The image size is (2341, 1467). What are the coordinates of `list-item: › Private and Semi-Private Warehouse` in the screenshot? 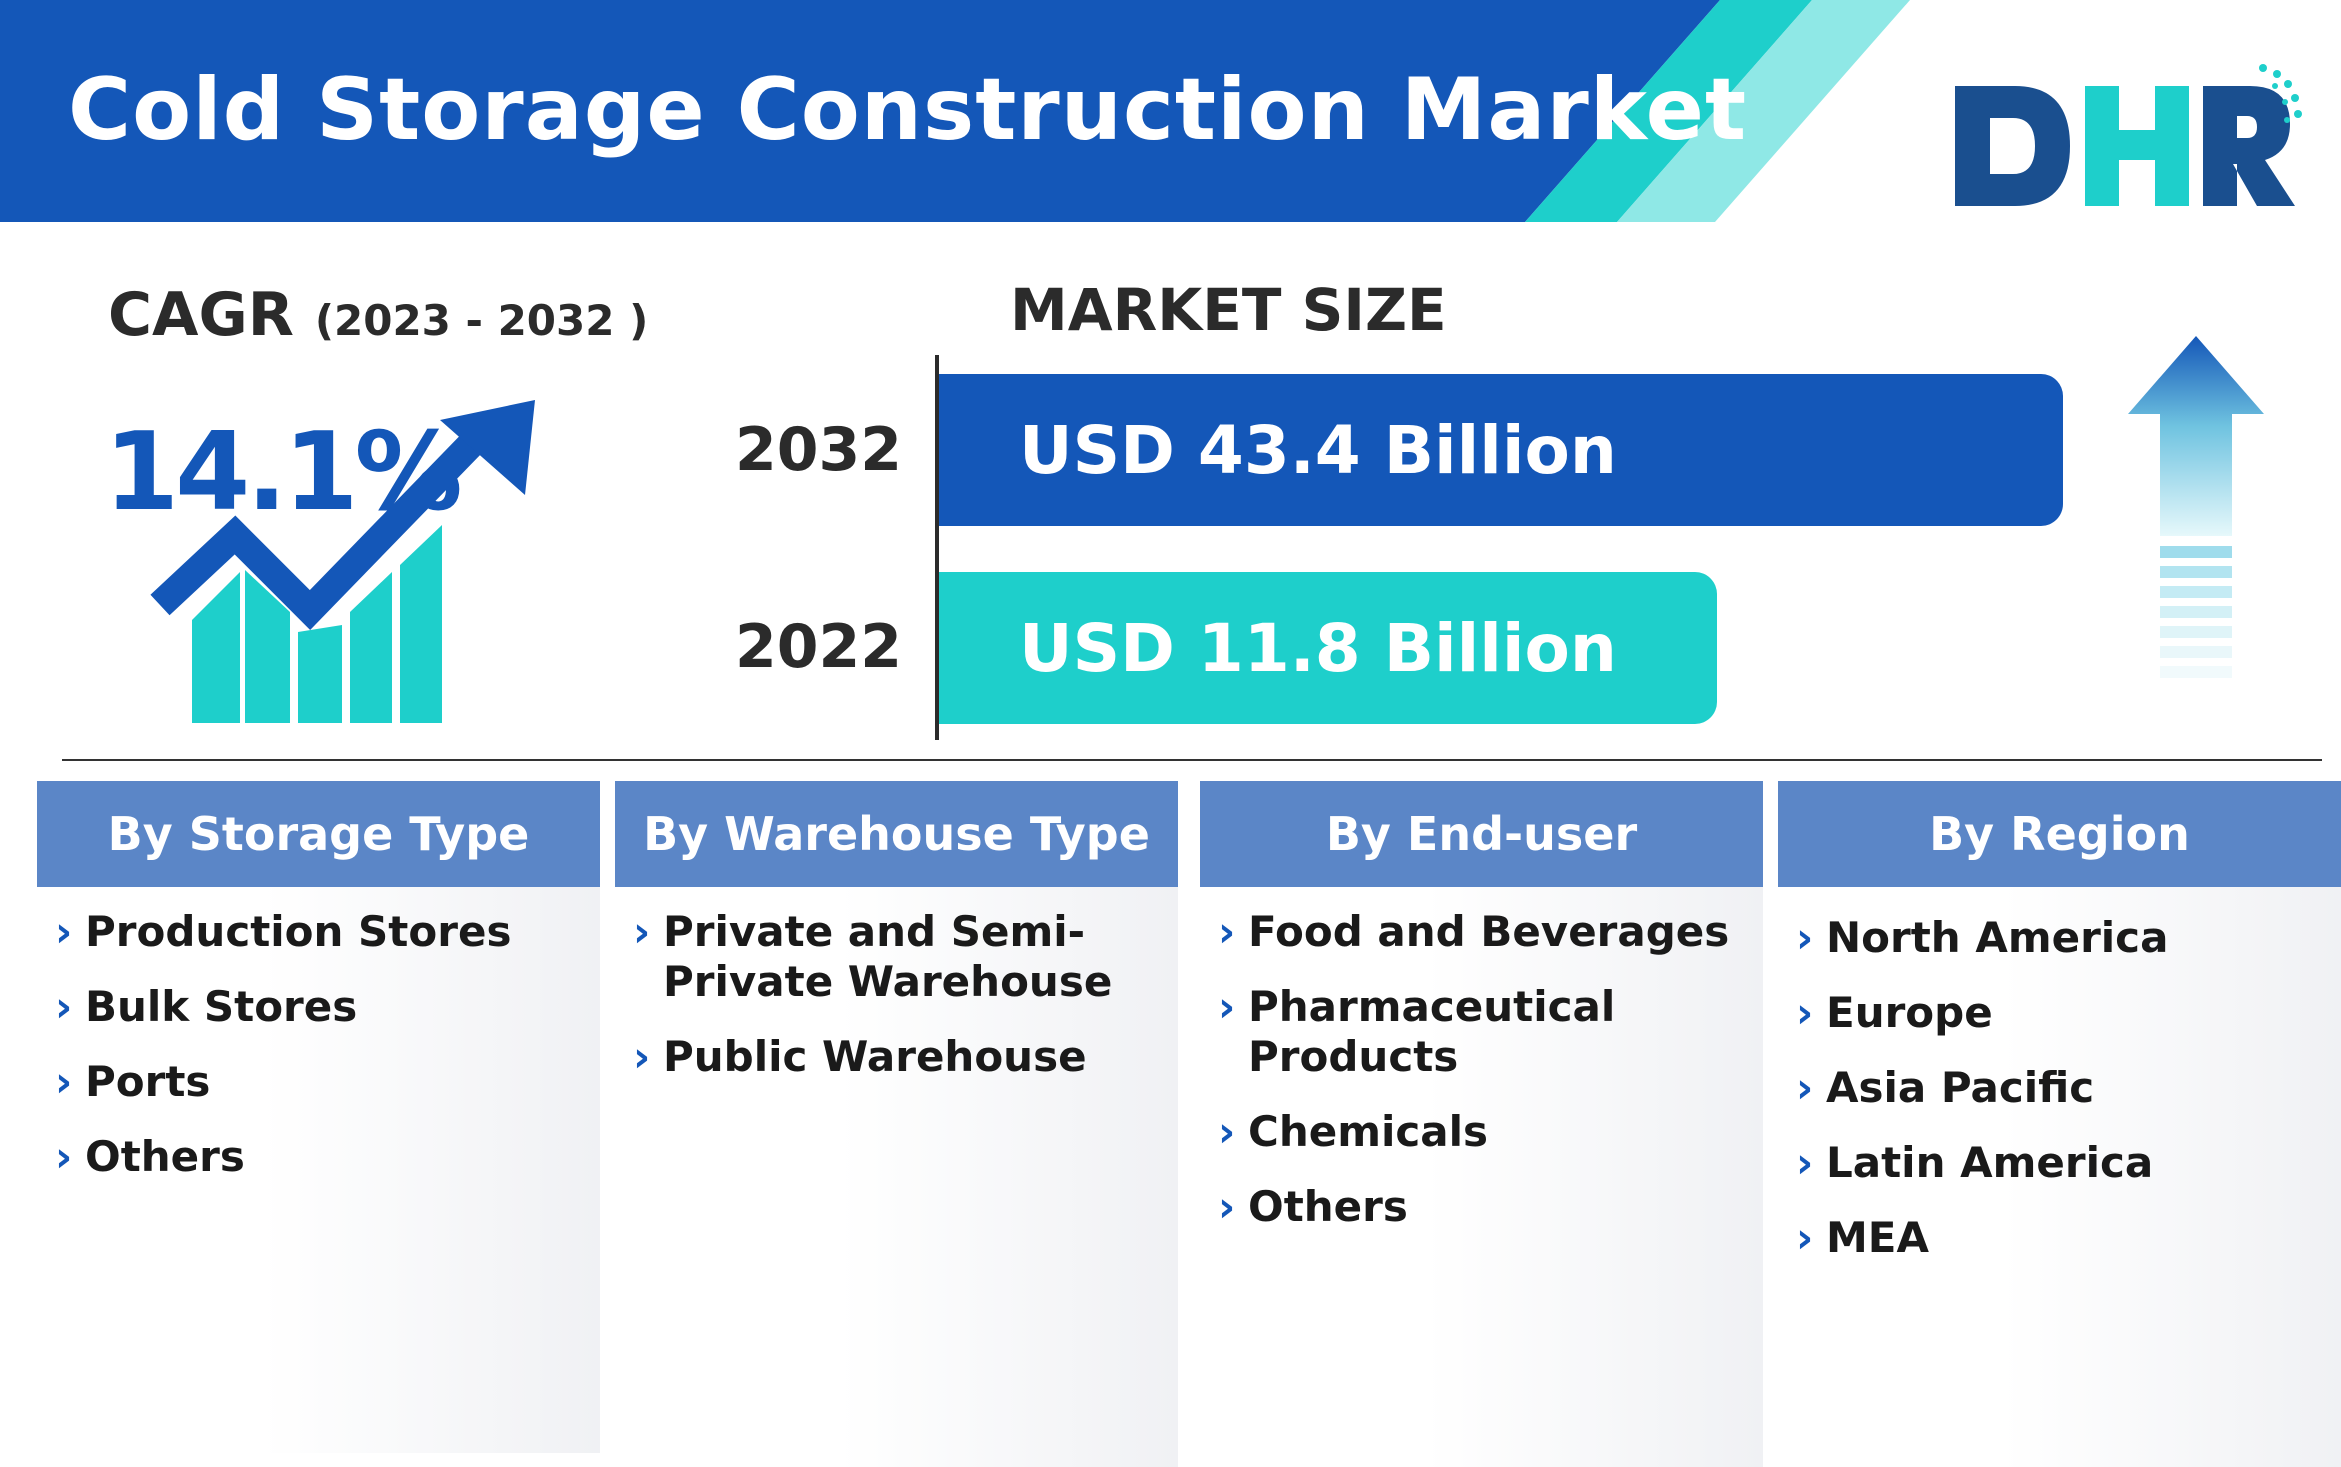 It's located at (873, 956).